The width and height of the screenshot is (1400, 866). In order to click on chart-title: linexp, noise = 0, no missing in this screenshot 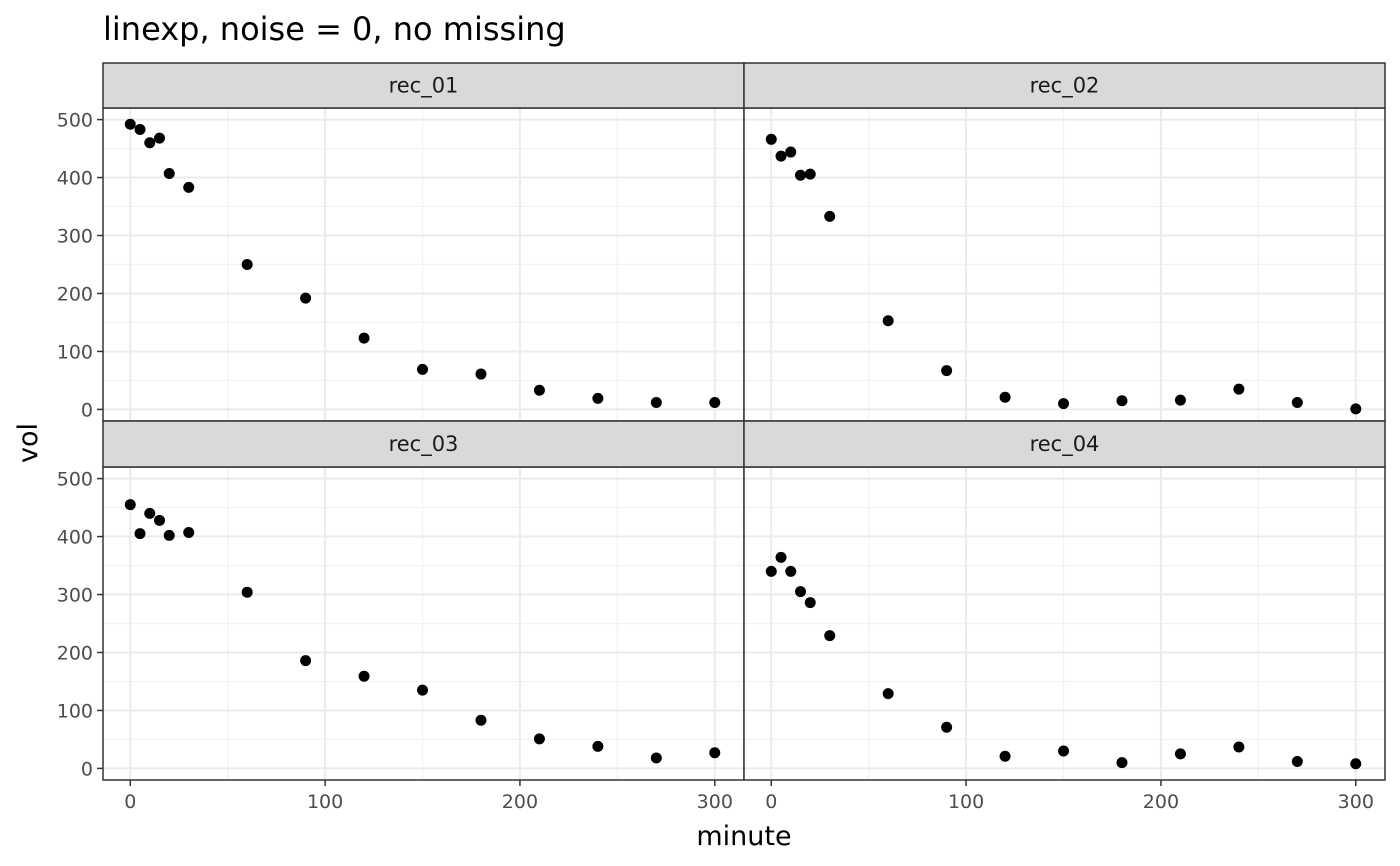, I will do `click(334, 29)`.